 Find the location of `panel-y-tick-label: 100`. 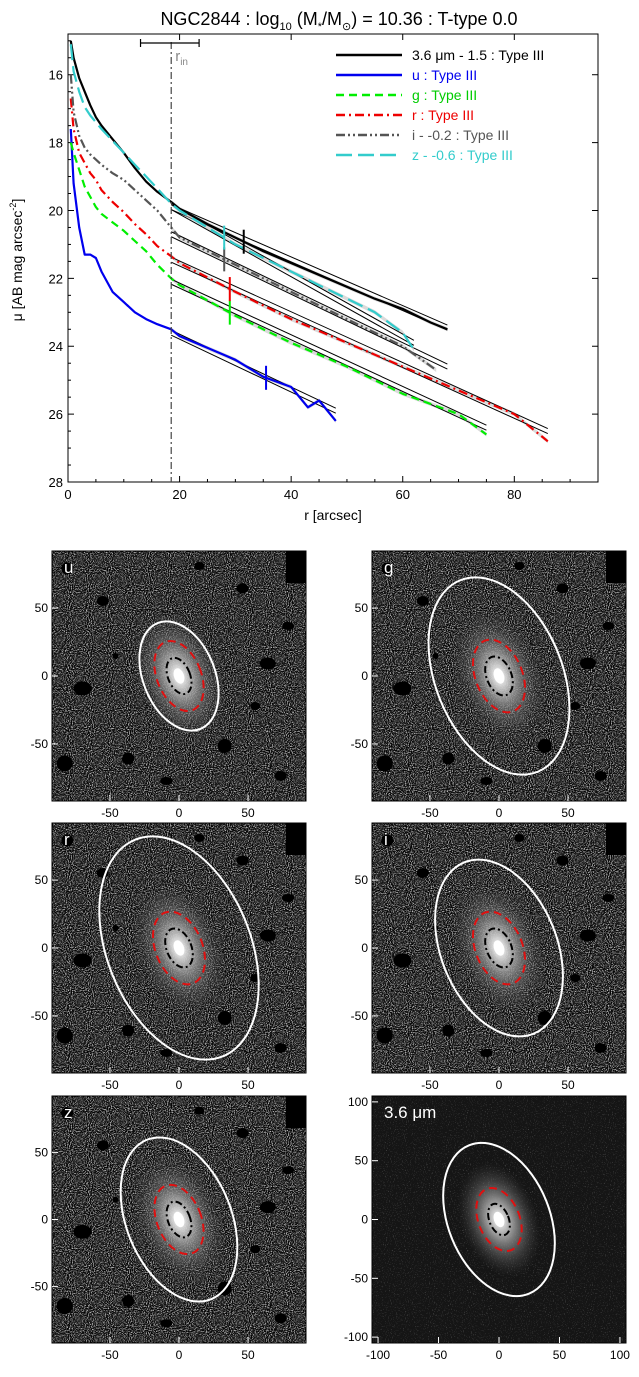

panel-y-tick-label: 100 is located at coordinates (358, 1102).